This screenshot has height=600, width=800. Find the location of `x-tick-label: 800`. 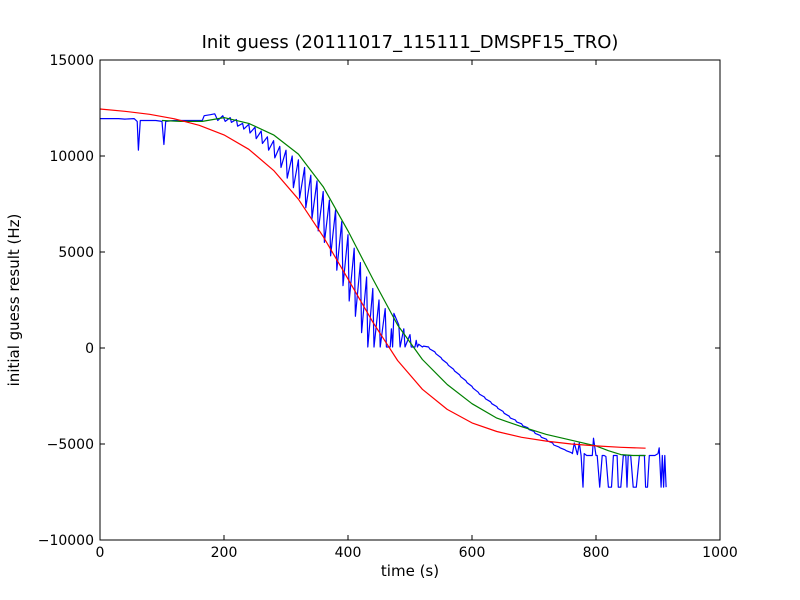

x-tick-label: 800 is located at coordinates (596, 553).